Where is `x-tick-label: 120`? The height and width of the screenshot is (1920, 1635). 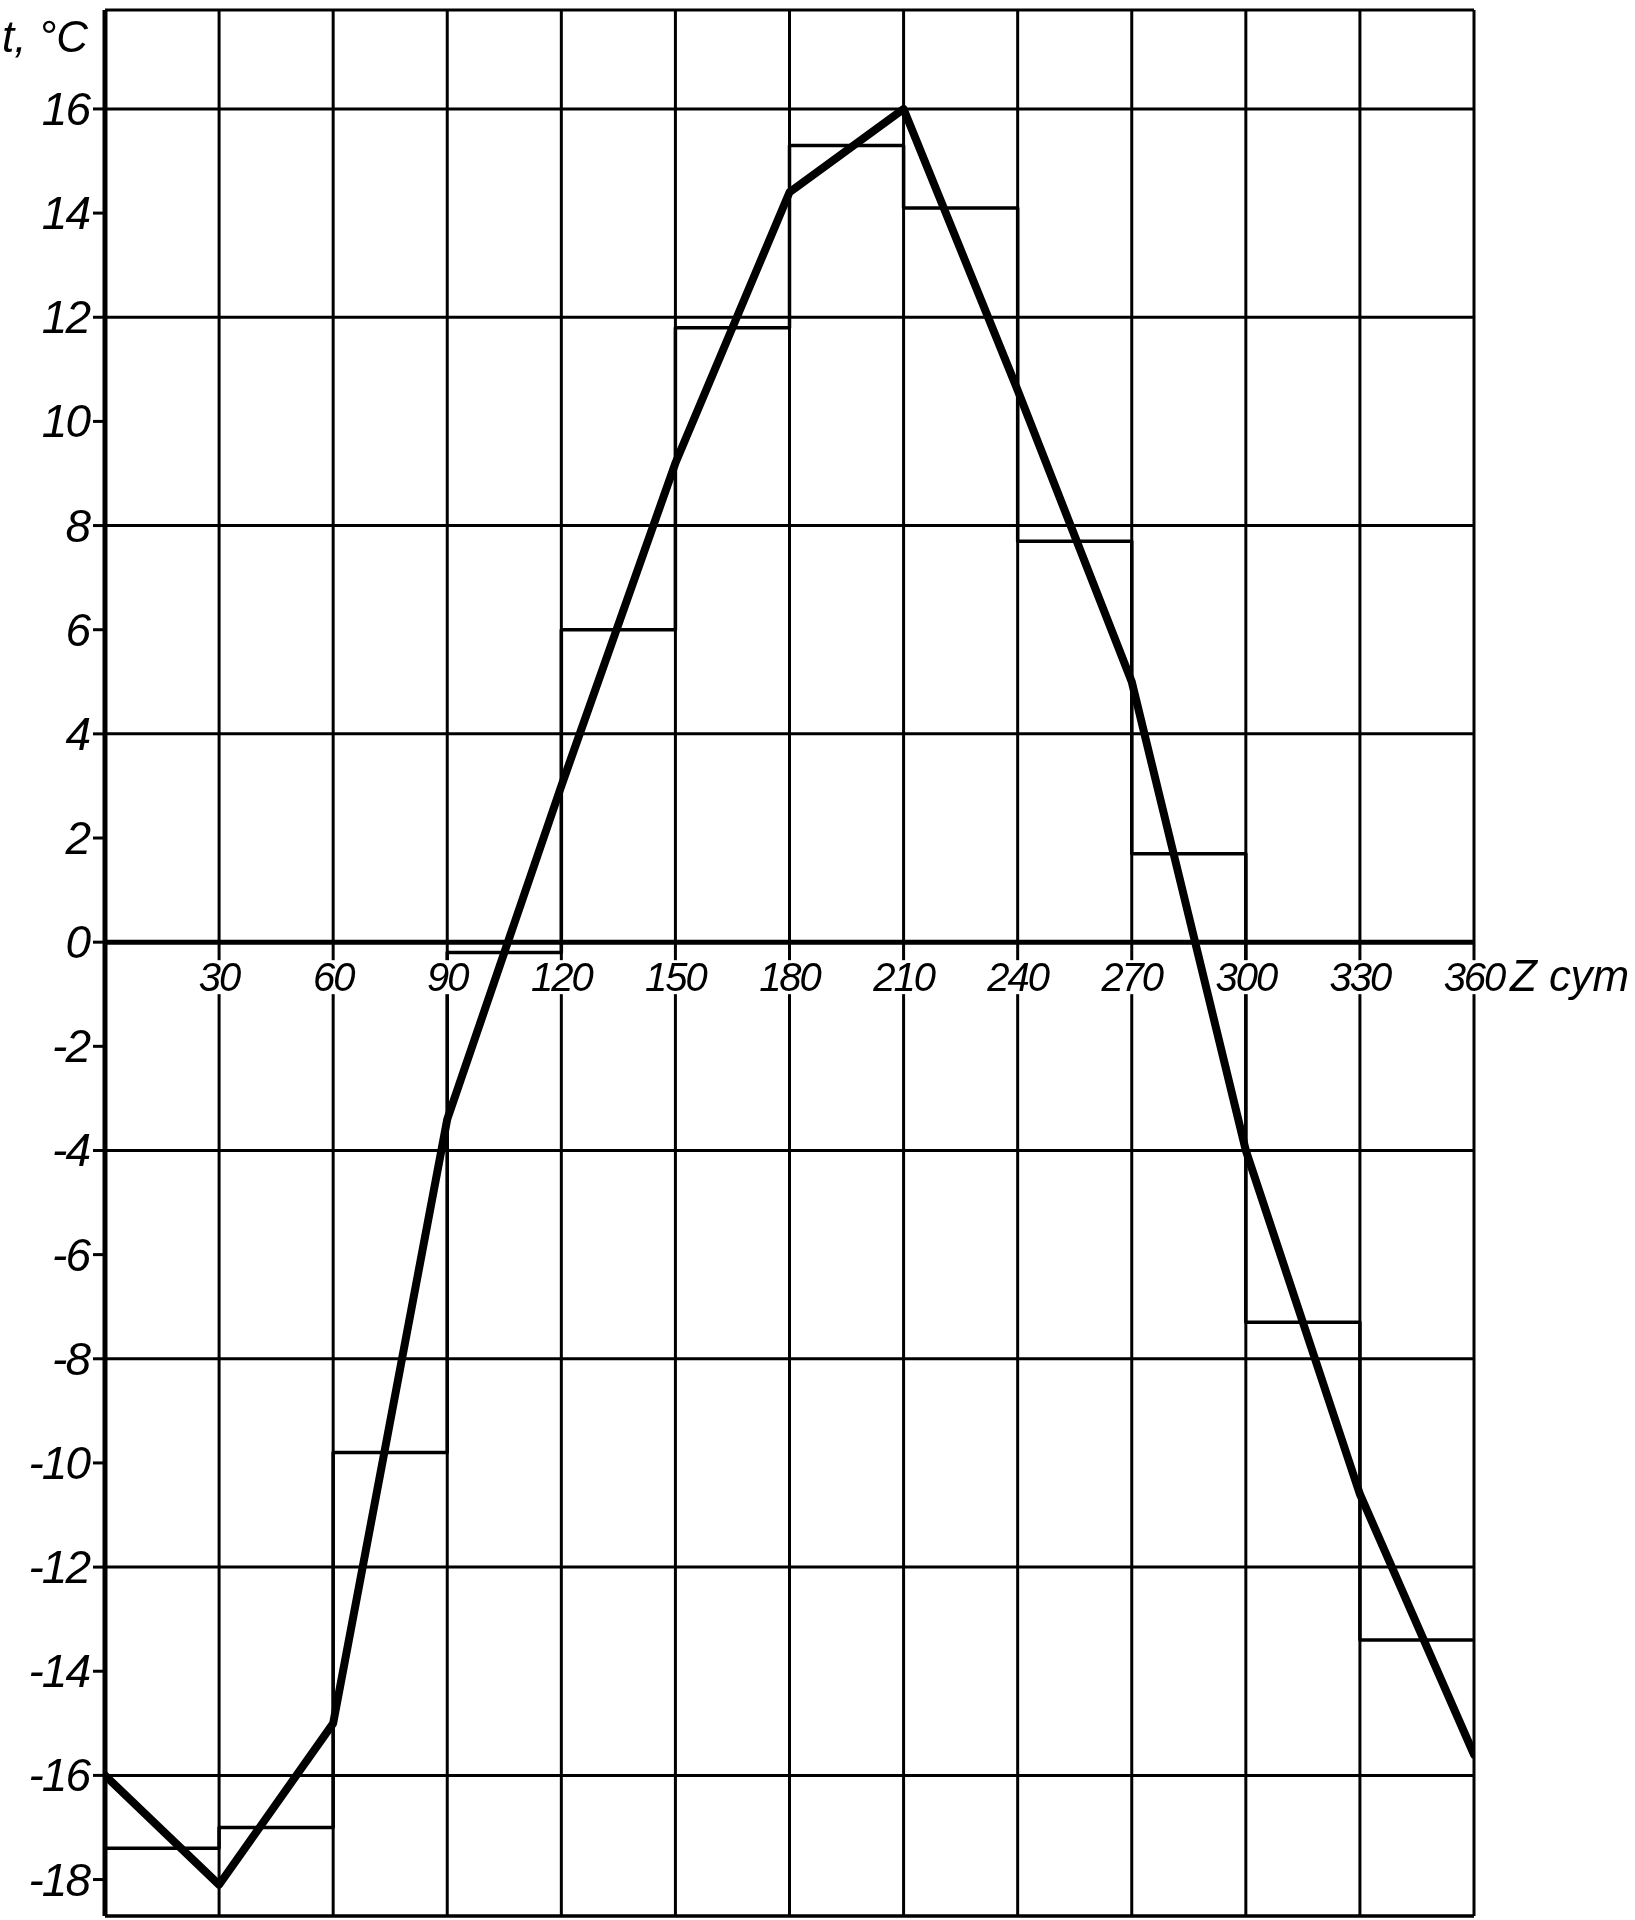
x-tick-label: 120 is located at coordinates (562, 977).